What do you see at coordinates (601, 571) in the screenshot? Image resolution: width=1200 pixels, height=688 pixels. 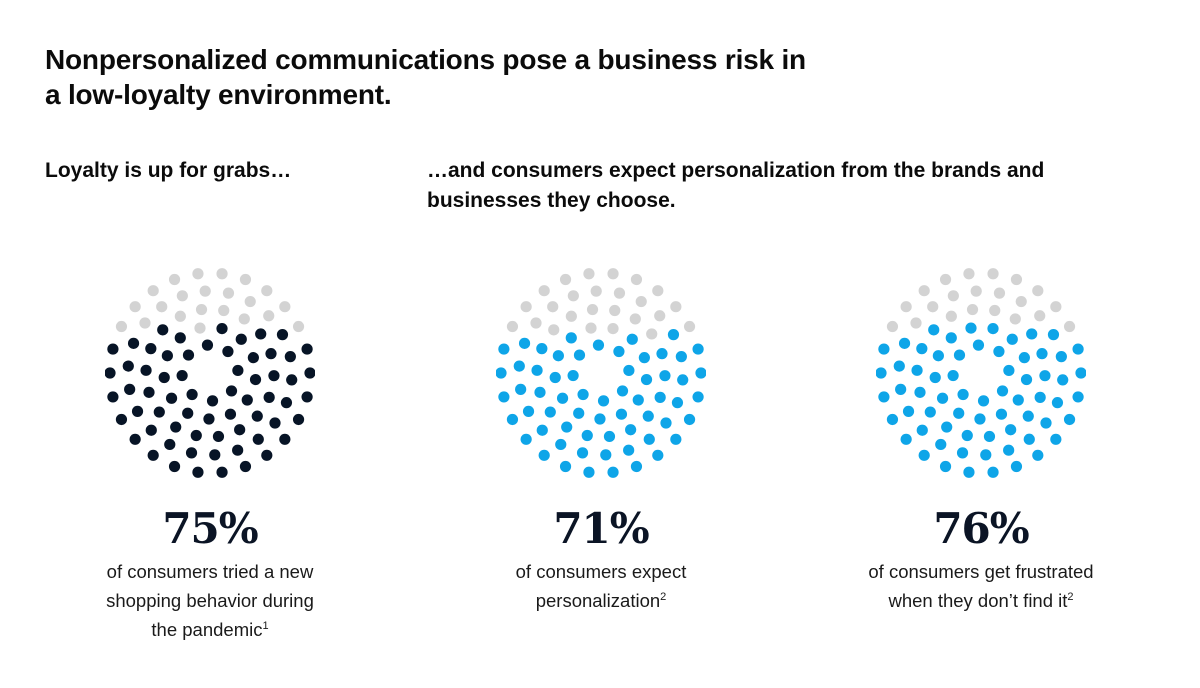 I see `desc-line: of consumers expect` at bounding box center [601, 571].